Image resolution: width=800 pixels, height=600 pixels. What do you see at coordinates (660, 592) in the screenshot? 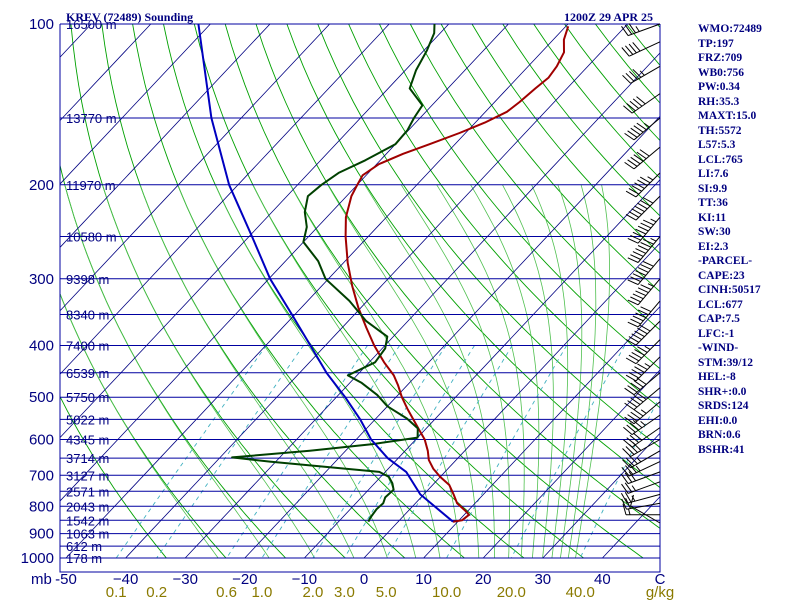
I see `mixing-ratio-unit-label: g/kg` at bounding box center [660, 592].